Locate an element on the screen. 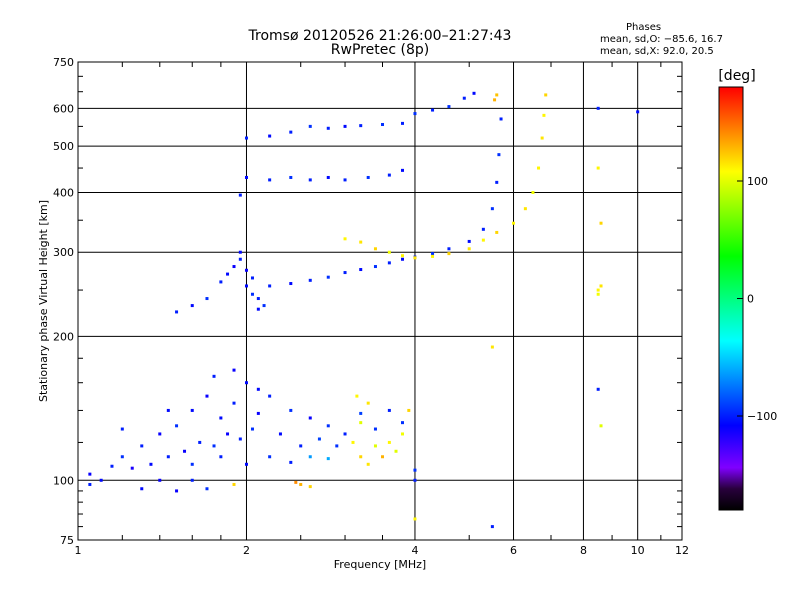  y-tick-label: 200 is located at coordinates (63, 336).